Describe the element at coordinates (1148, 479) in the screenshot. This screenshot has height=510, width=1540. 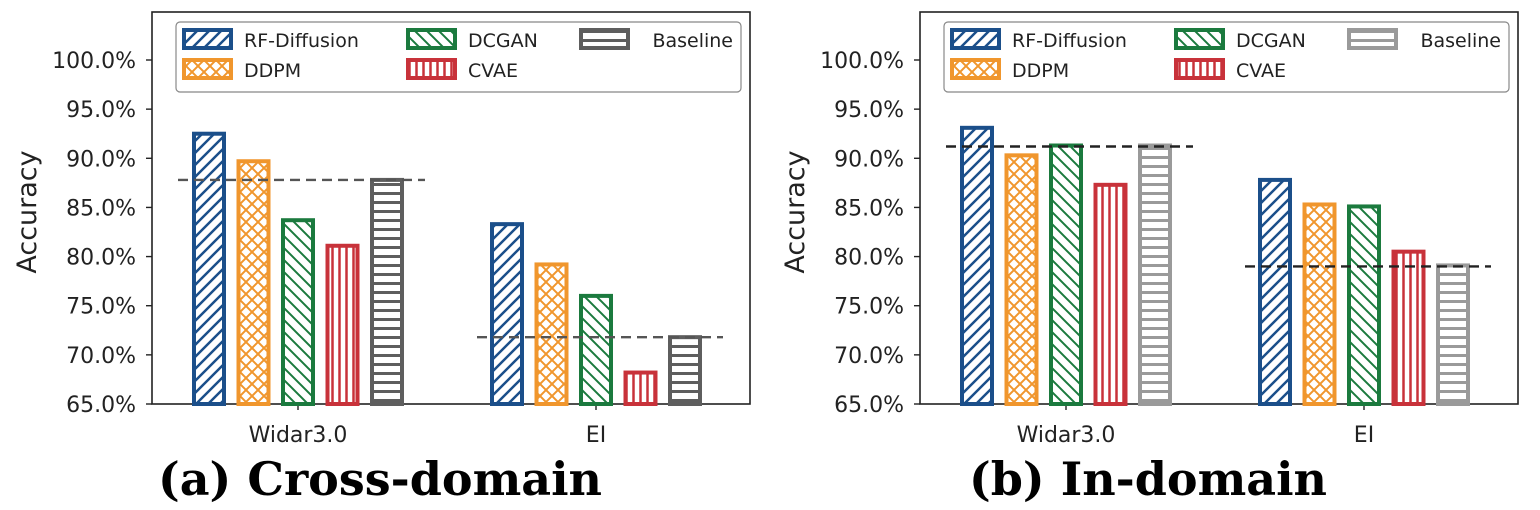
I see `caption-in-domain: (b) In-domain` at that location.